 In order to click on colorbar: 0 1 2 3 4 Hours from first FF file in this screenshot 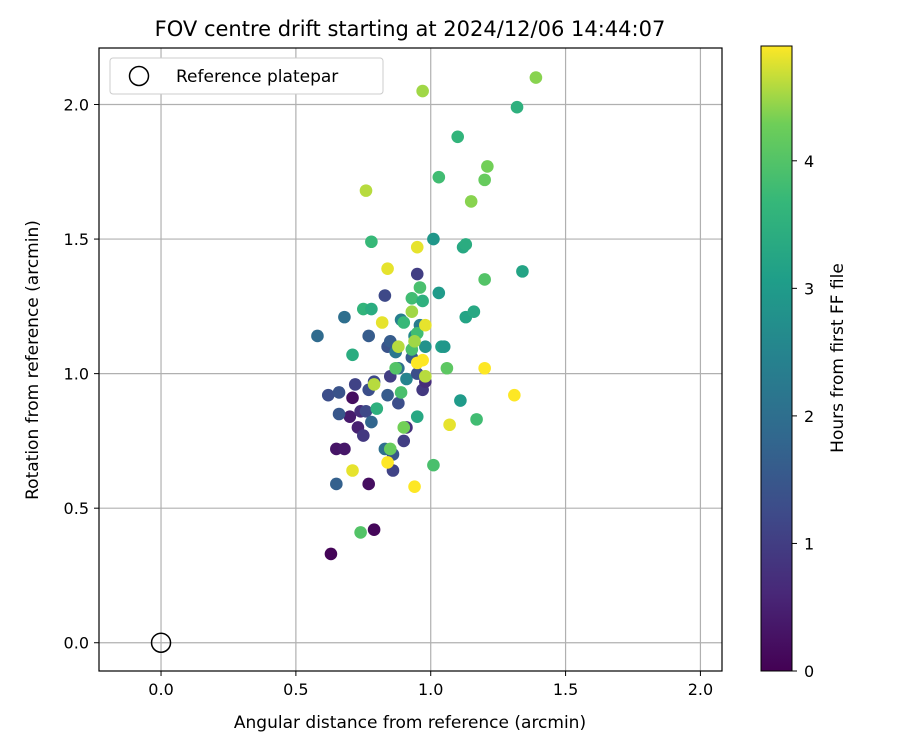, I will do `click(804, 363)`.